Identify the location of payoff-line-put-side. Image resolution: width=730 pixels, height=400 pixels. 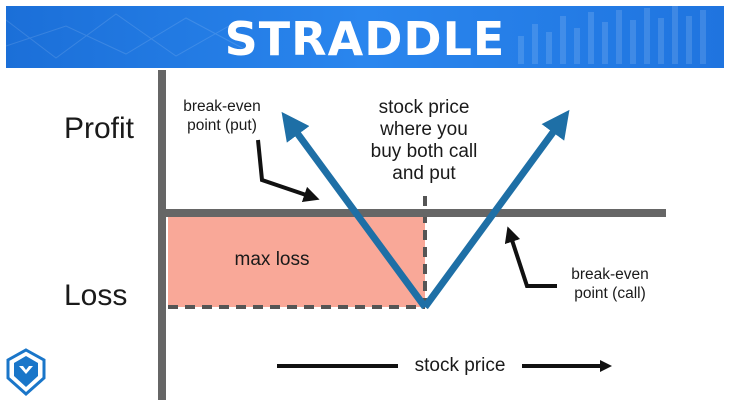
(354, 210).